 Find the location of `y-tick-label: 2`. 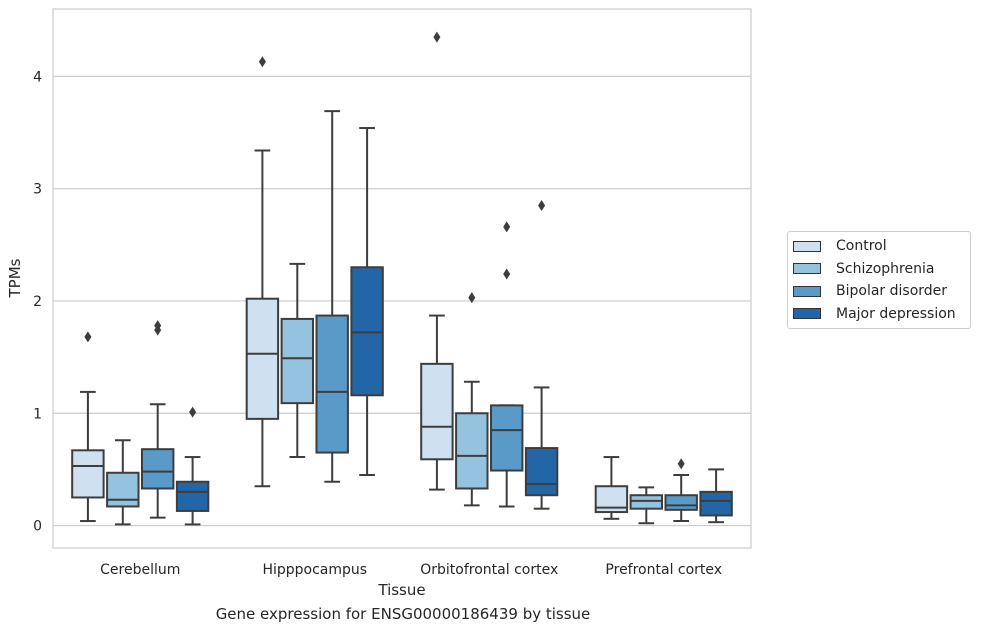

y-tick-label: 2 is located at coordinates (37, 302).